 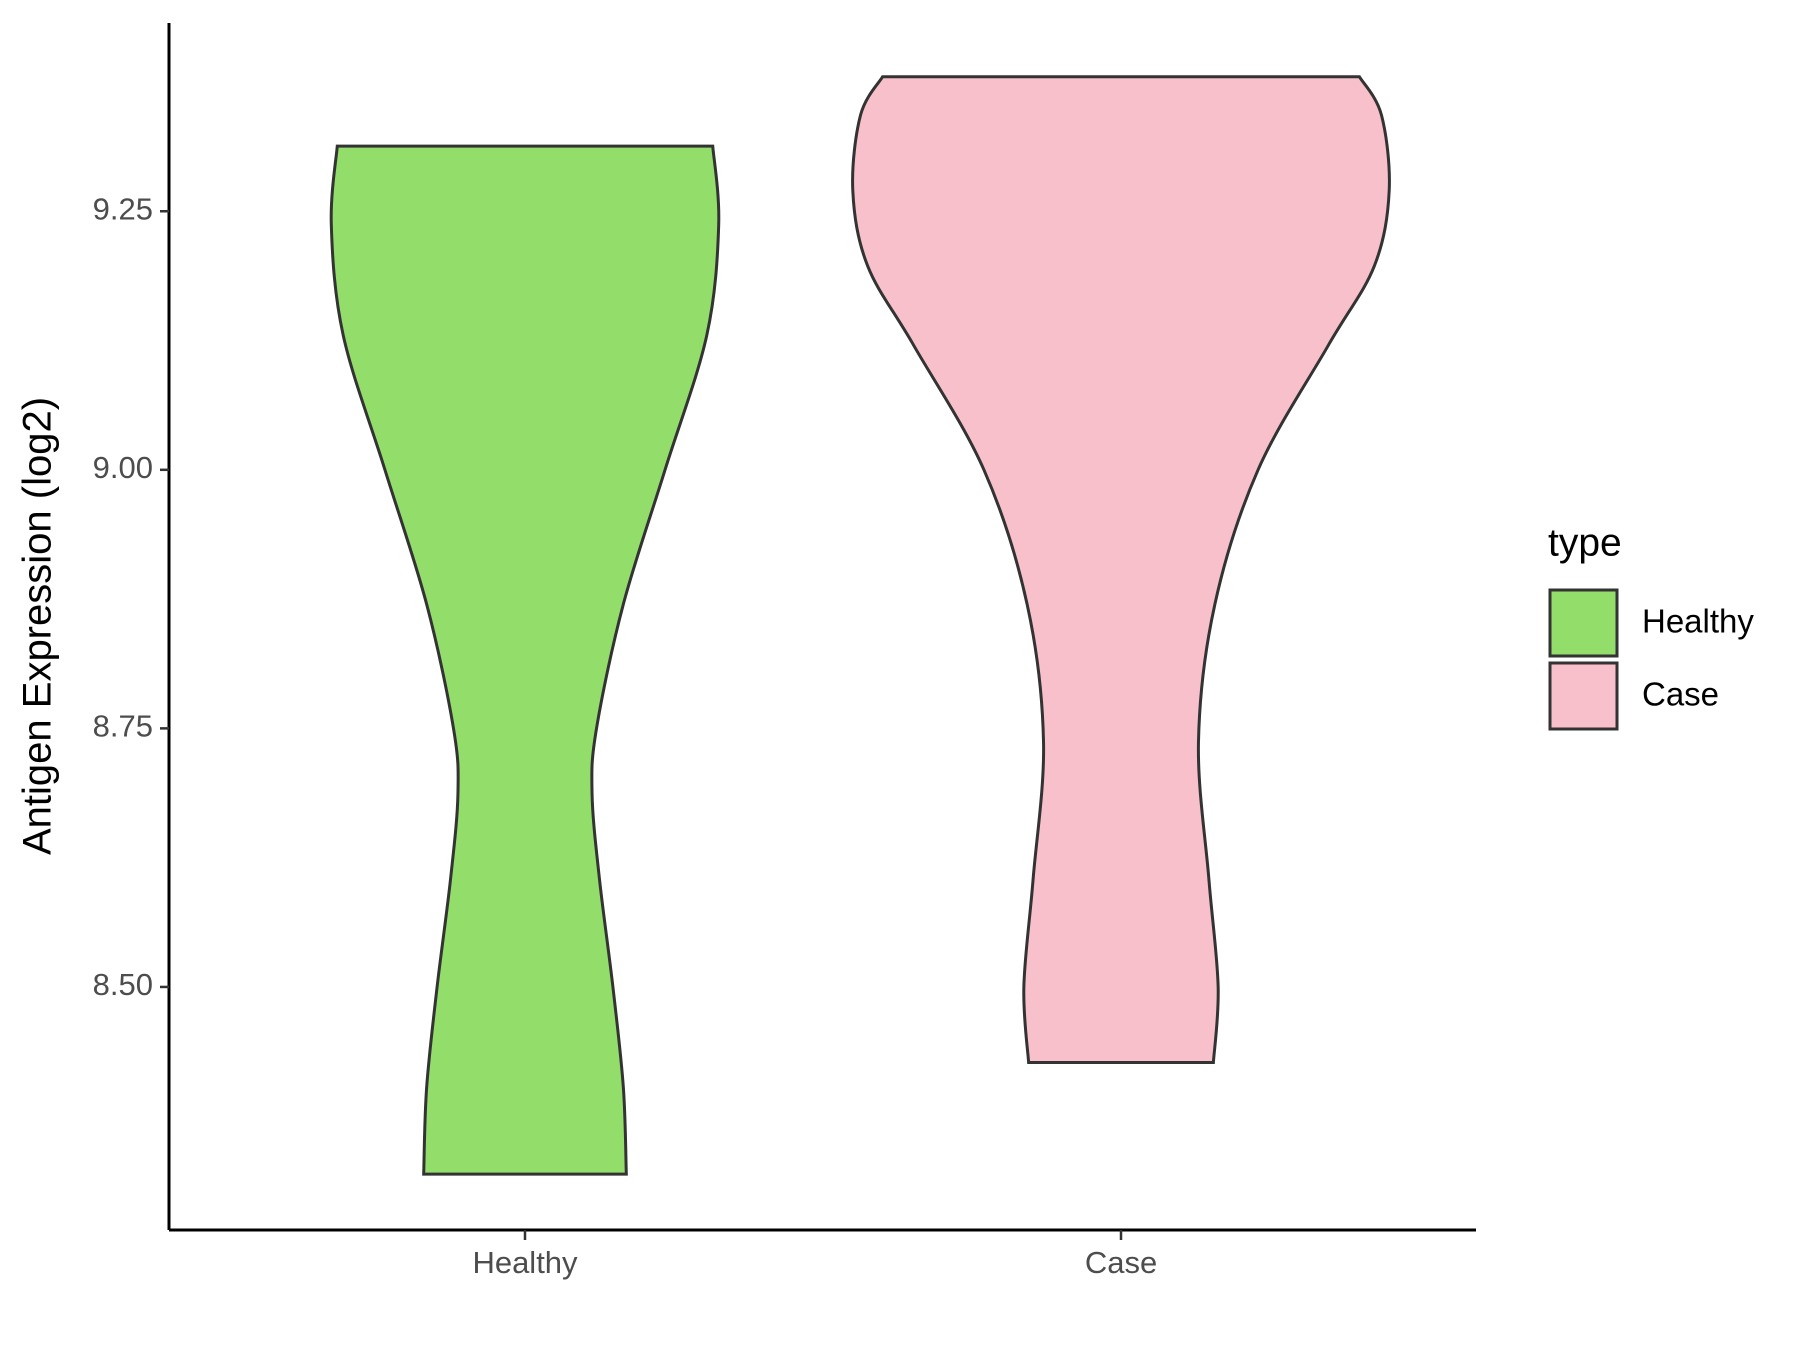 I want to click on legend-label: Healthy, so click(x=1698, y=621).